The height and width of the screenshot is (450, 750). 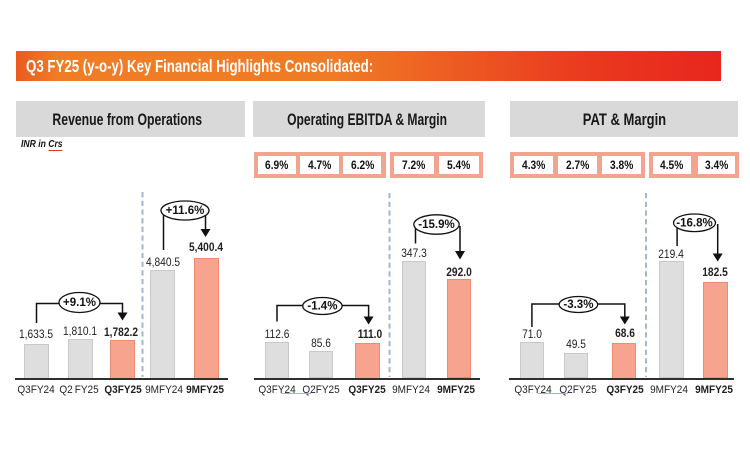 I want to click on svg-text: +11.6%, so click(x=185, y=211).